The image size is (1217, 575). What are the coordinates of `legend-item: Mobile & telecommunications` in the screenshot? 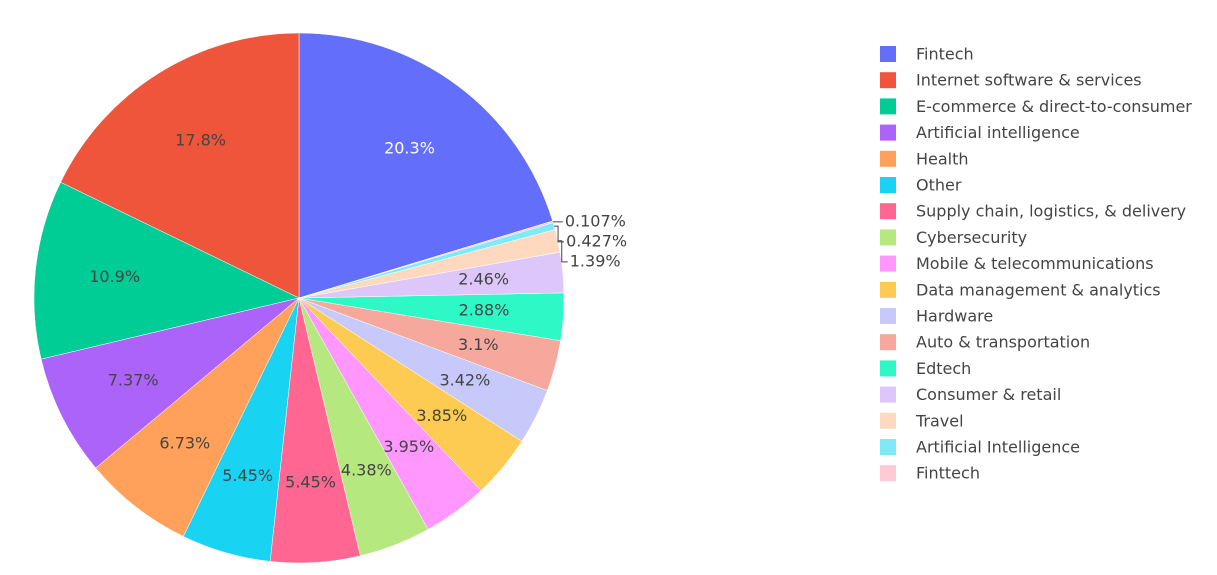 It's located at (1017, 263).